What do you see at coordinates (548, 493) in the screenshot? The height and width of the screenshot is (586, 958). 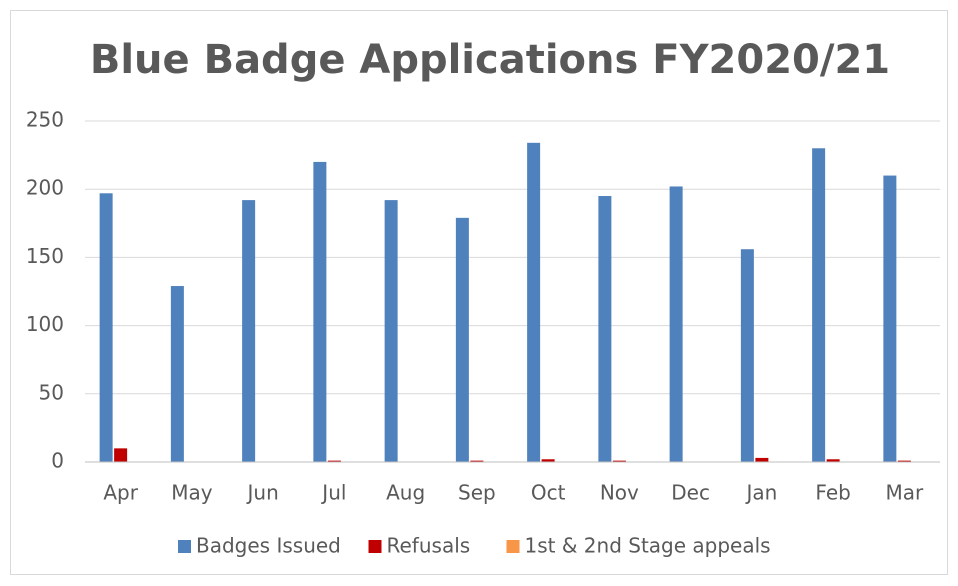 I see `x-tick-label: Oct` at bounding box center [548, 493].